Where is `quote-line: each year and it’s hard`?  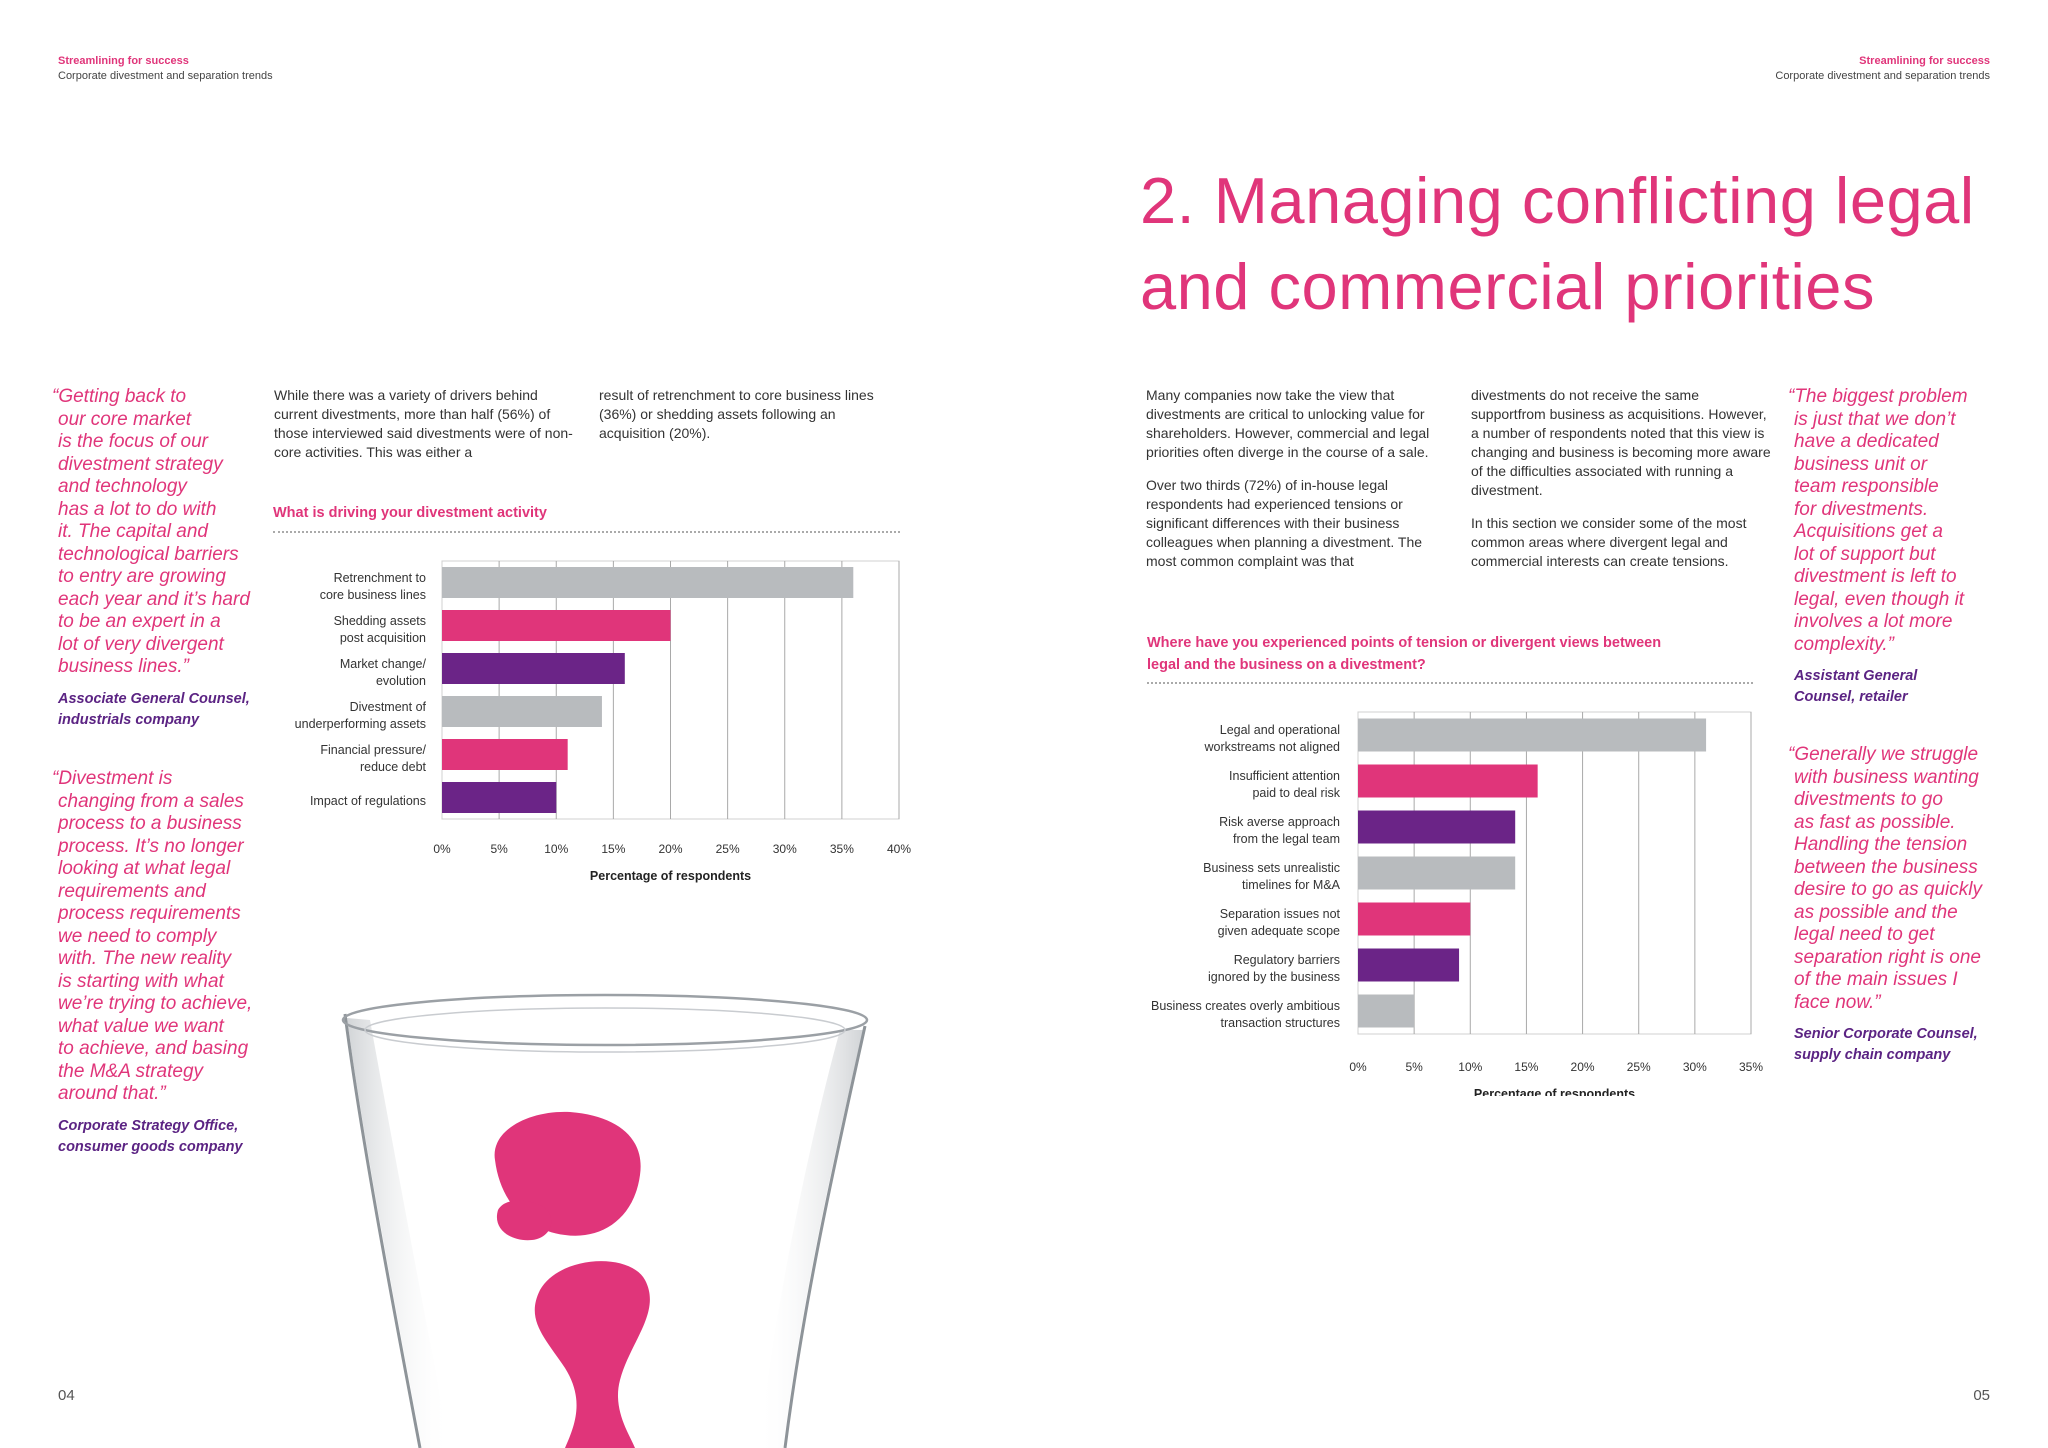 quote-line: each year and it’s hard is located at coordinates (154, 599).